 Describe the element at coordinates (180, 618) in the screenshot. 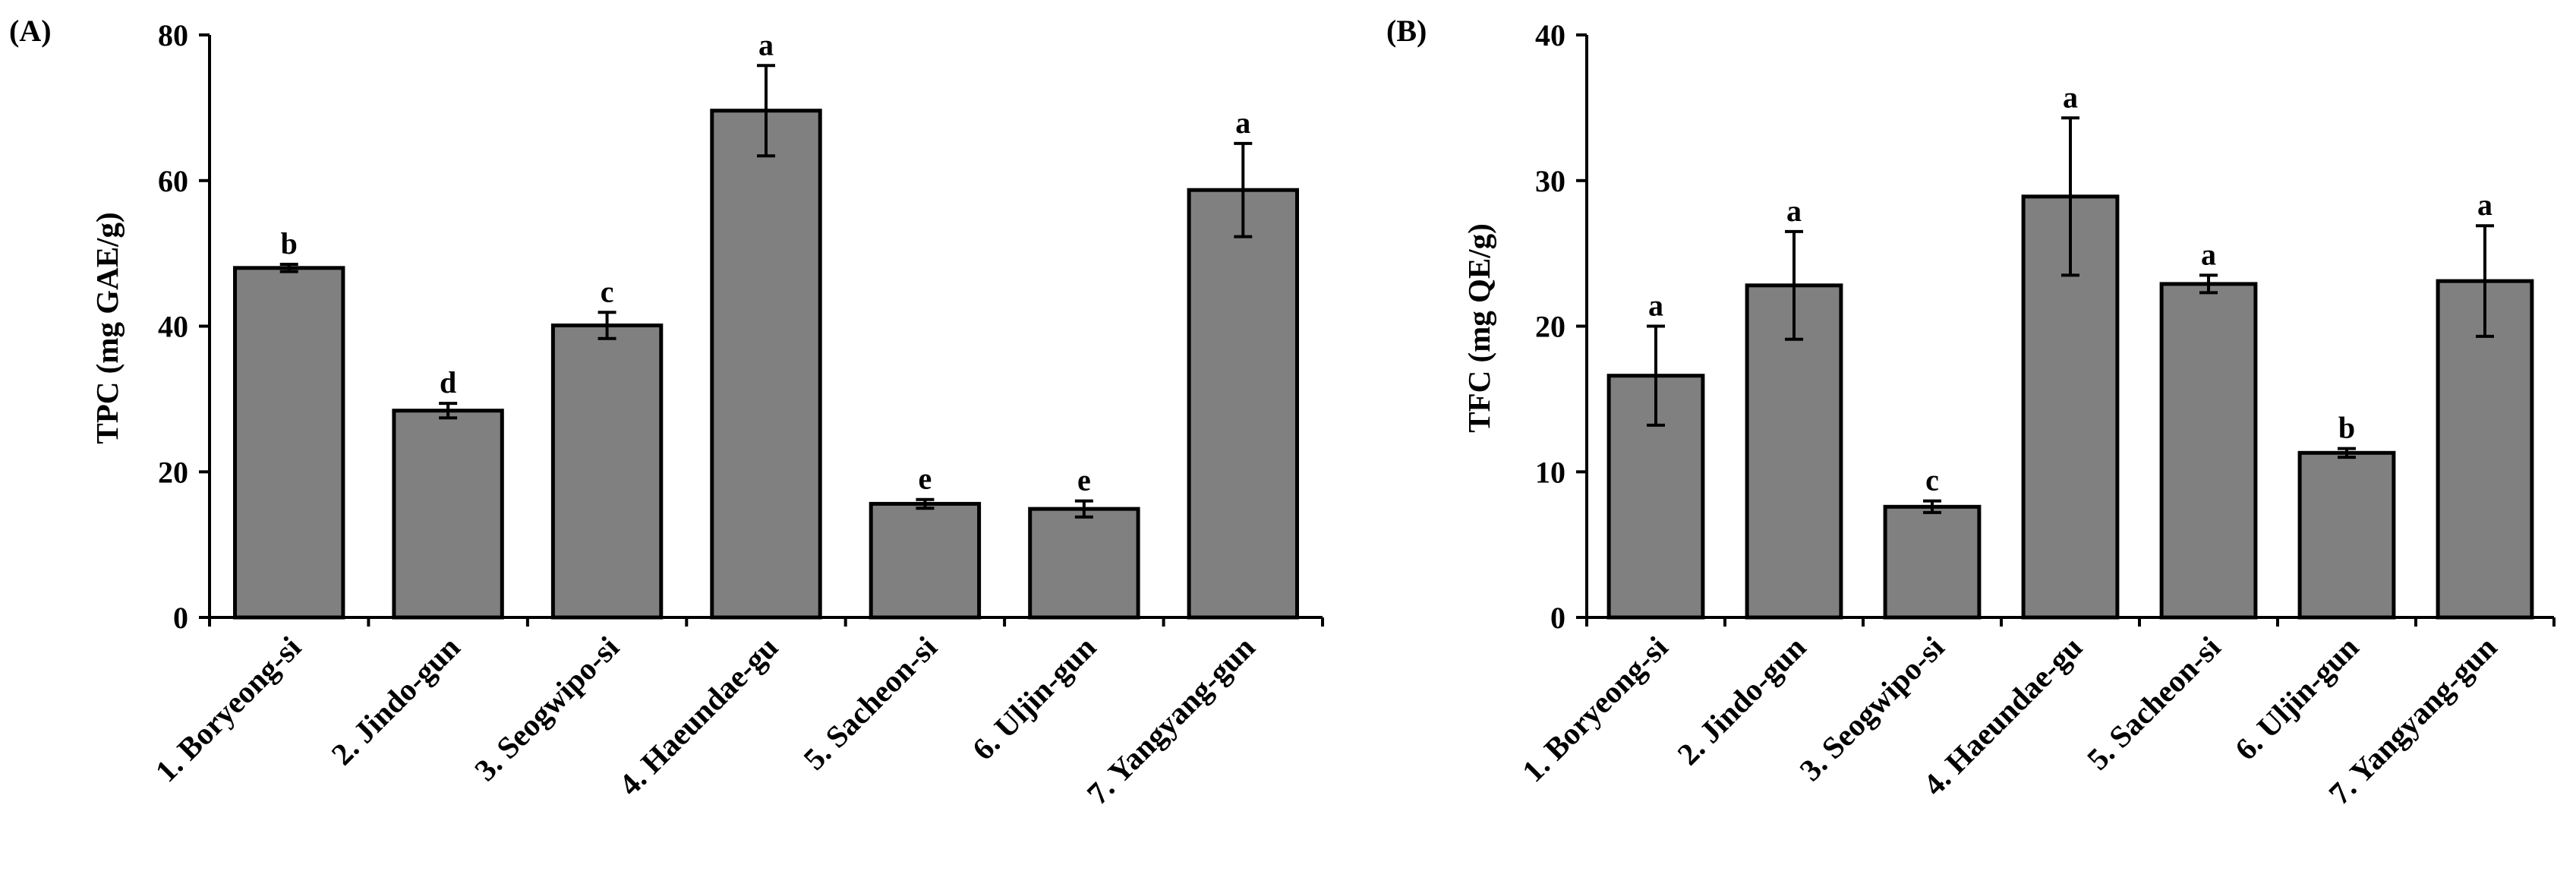

I see `y-tick-label-a-0: 0` at that location.